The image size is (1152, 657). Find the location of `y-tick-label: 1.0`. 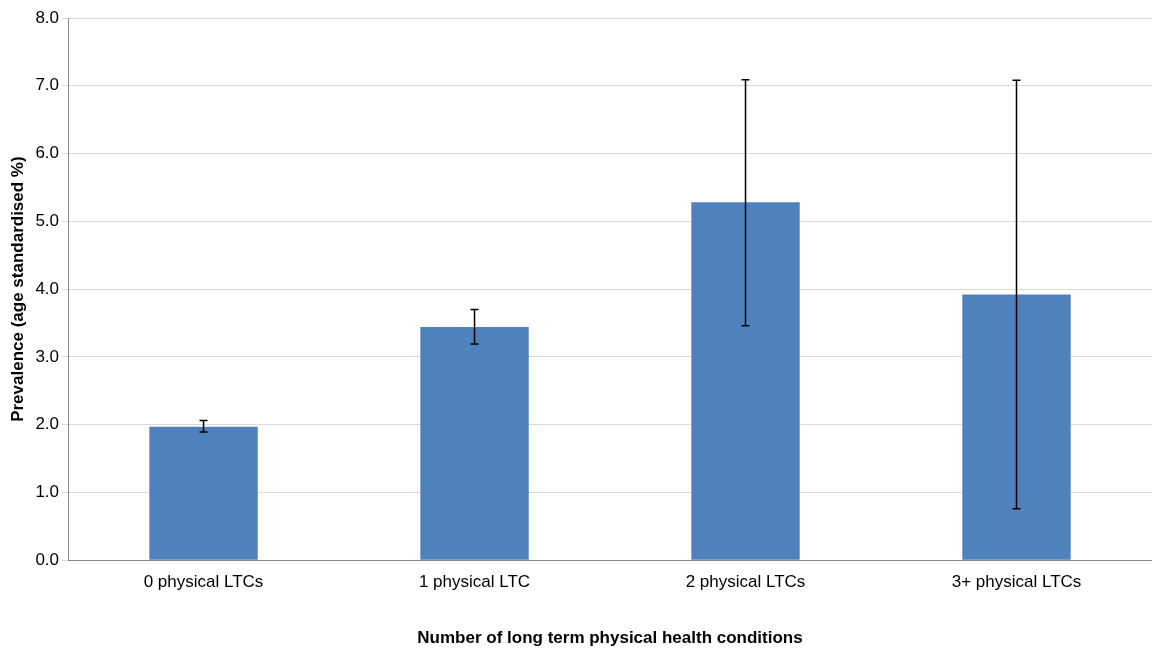

y-tick-label: 1.0 is located at coordinates (47, 492).